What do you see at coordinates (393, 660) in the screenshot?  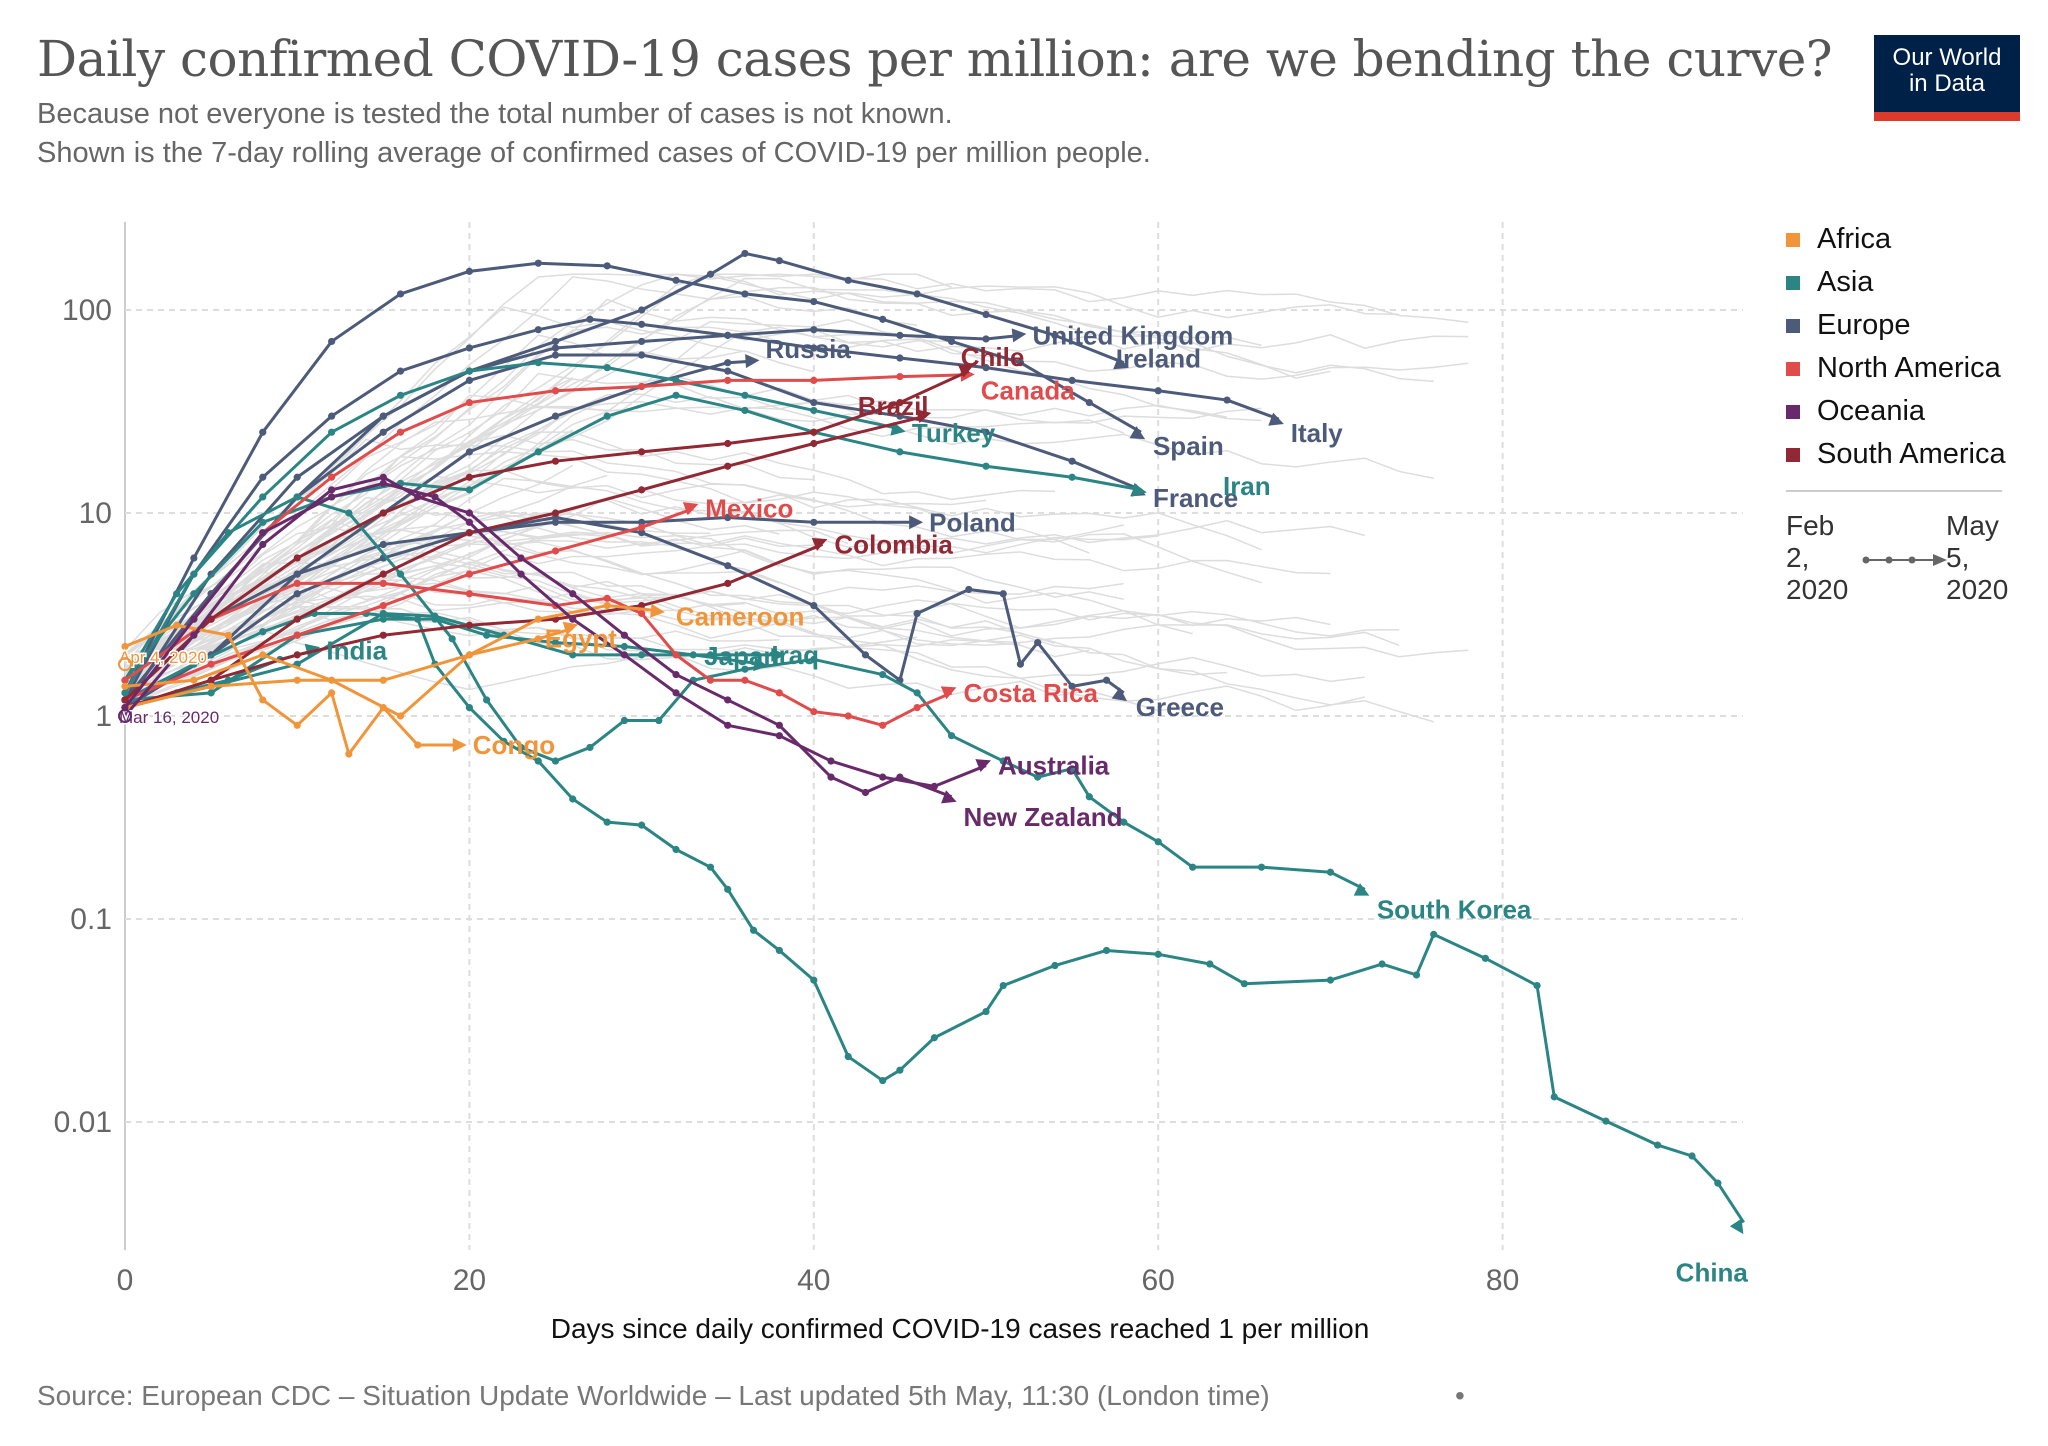 I see `series-cameroon` at bounding box center [393, 660].